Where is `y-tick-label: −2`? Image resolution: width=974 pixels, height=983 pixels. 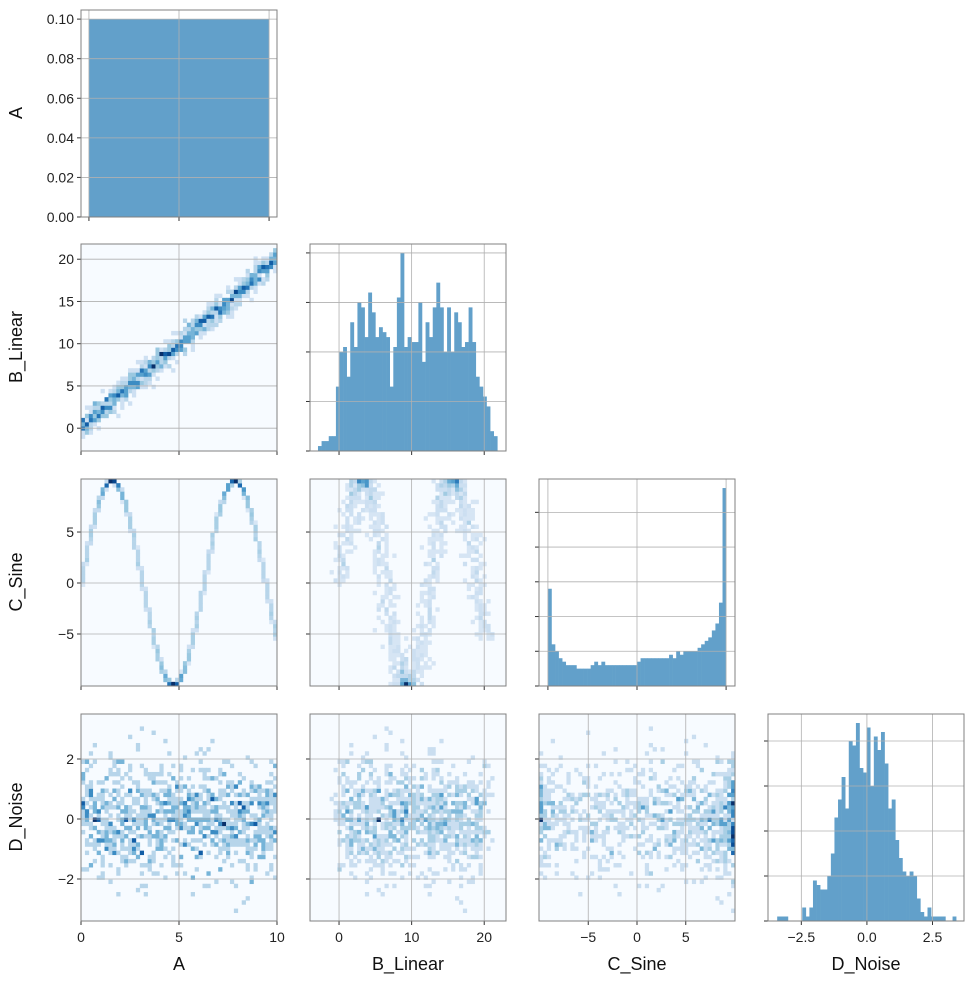 y-tick-label: −2 is located at coordinates (66, 879).